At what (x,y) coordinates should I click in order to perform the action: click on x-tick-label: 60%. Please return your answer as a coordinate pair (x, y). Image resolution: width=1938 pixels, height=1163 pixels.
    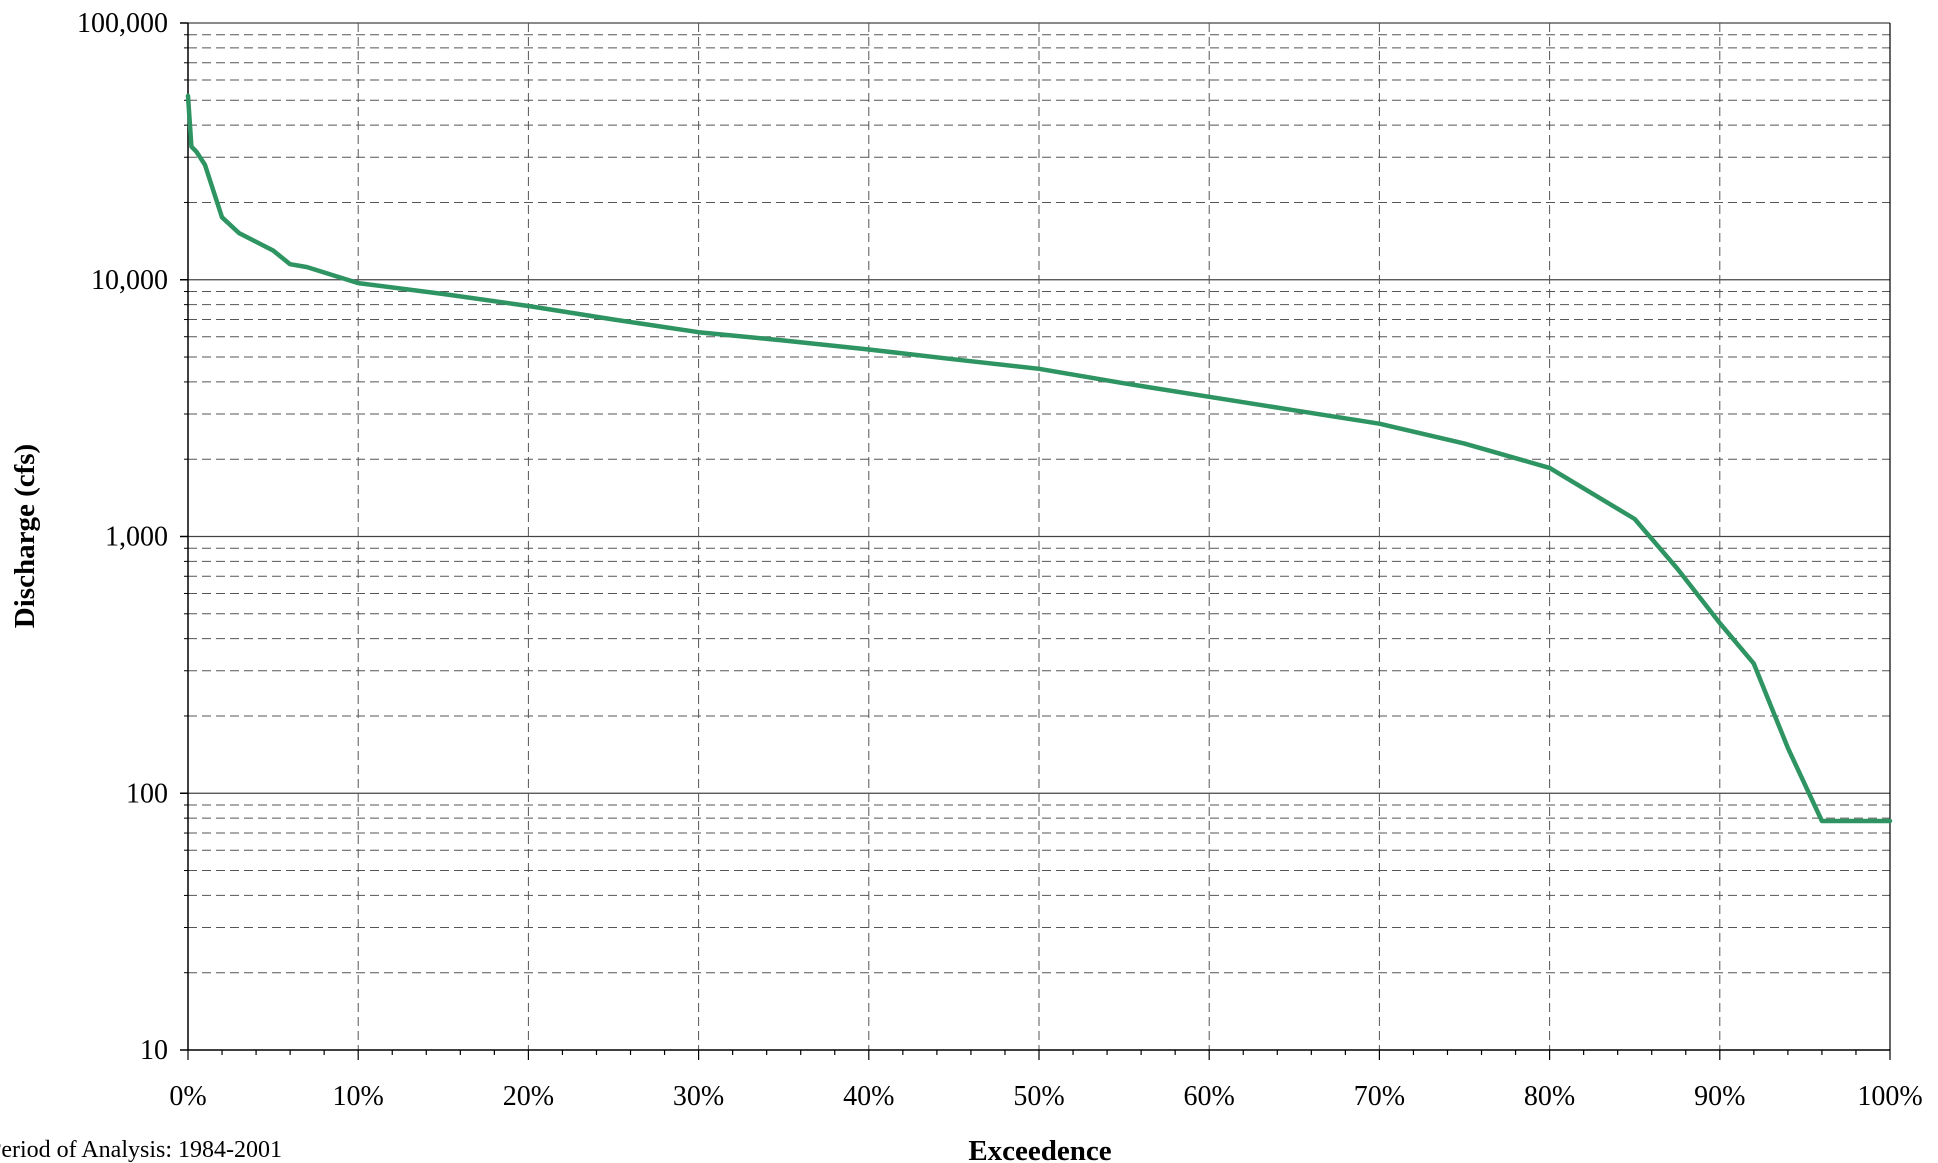
    Looking at the image, I should click on (1209, 1096).